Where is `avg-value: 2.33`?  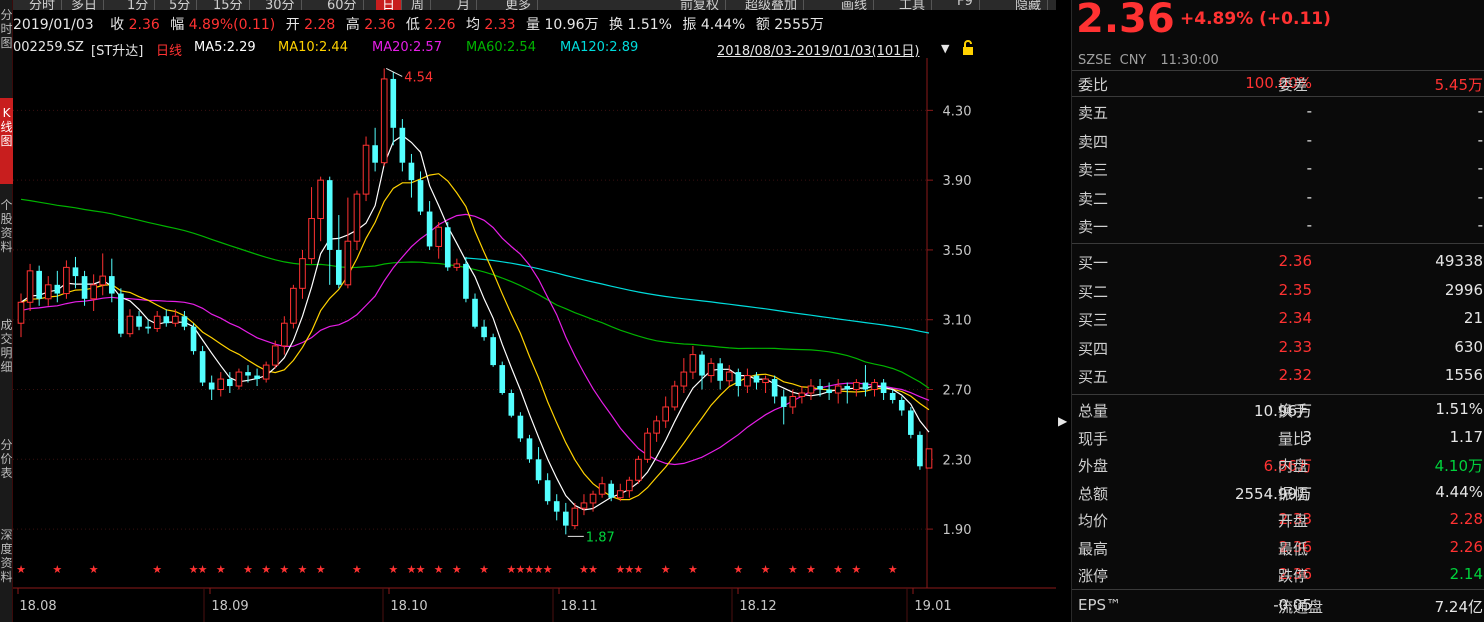
avg-value: 2.33 is located at coordinates (500, 25).